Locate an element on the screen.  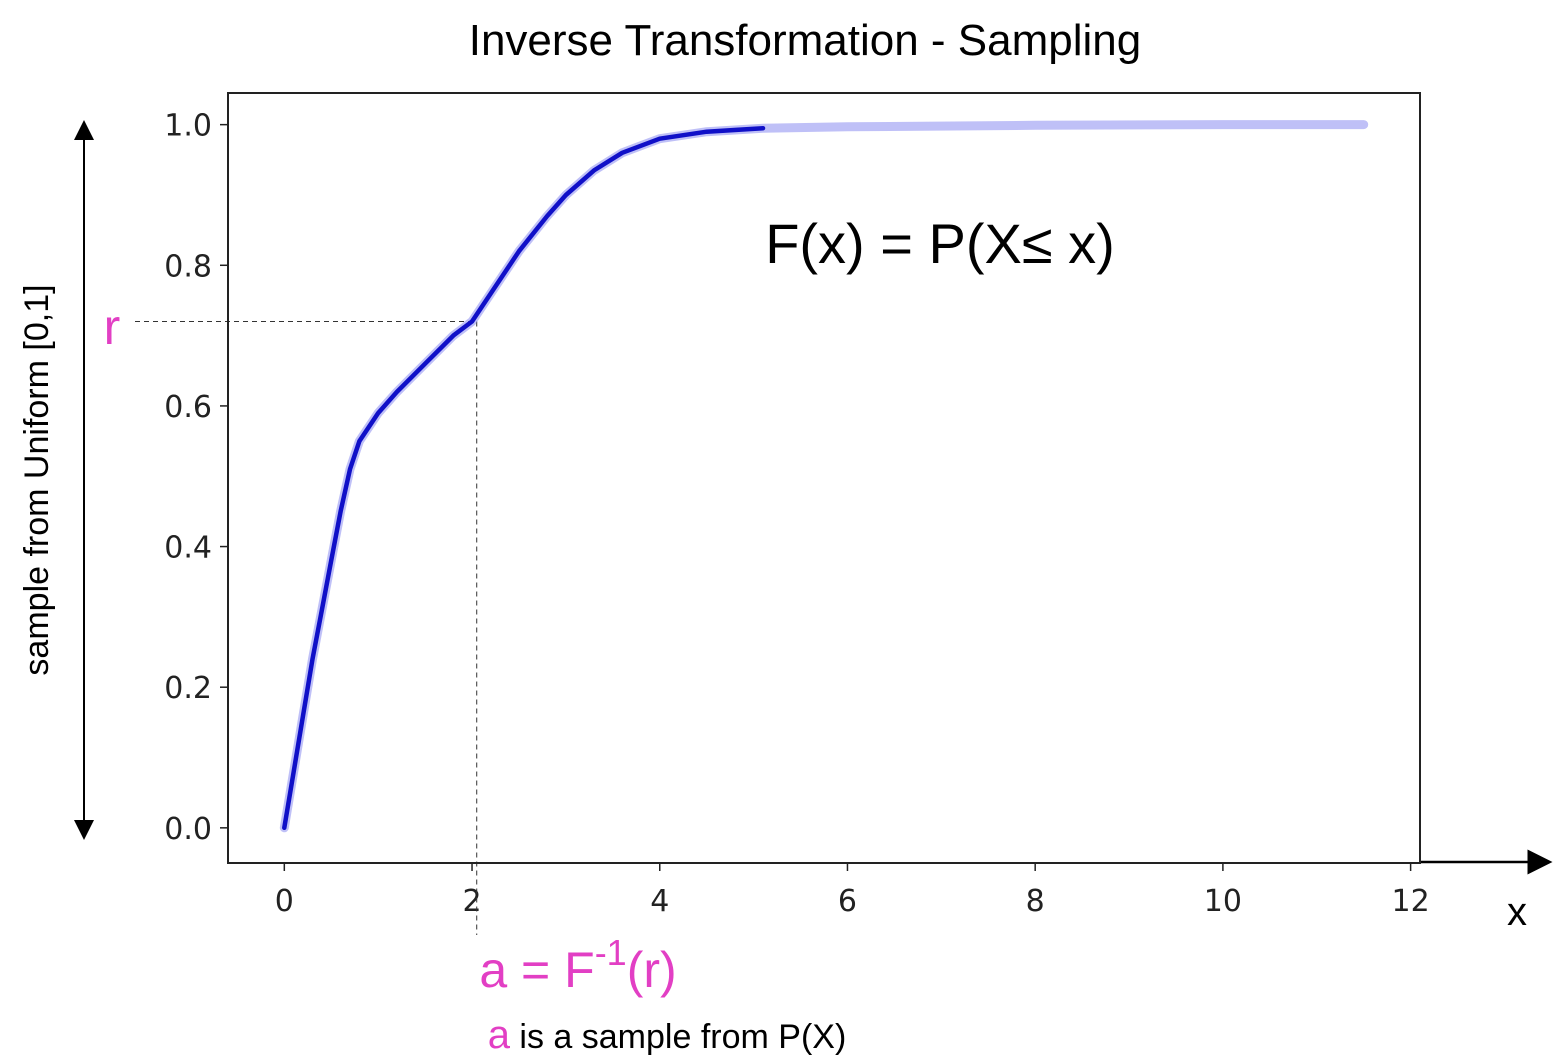
inverse-equation: a = F-1(r) is located at coordinates (577, 965).